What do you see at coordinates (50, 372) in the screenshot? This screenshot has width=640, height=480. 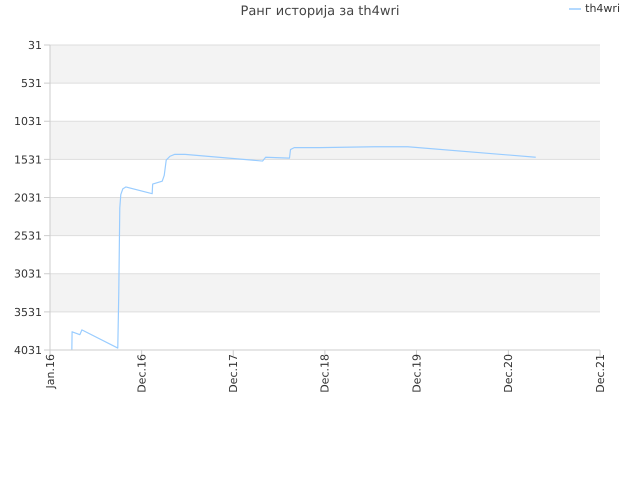 I see `x-tick-label: Jan.16` at bounding box center [50, 372].